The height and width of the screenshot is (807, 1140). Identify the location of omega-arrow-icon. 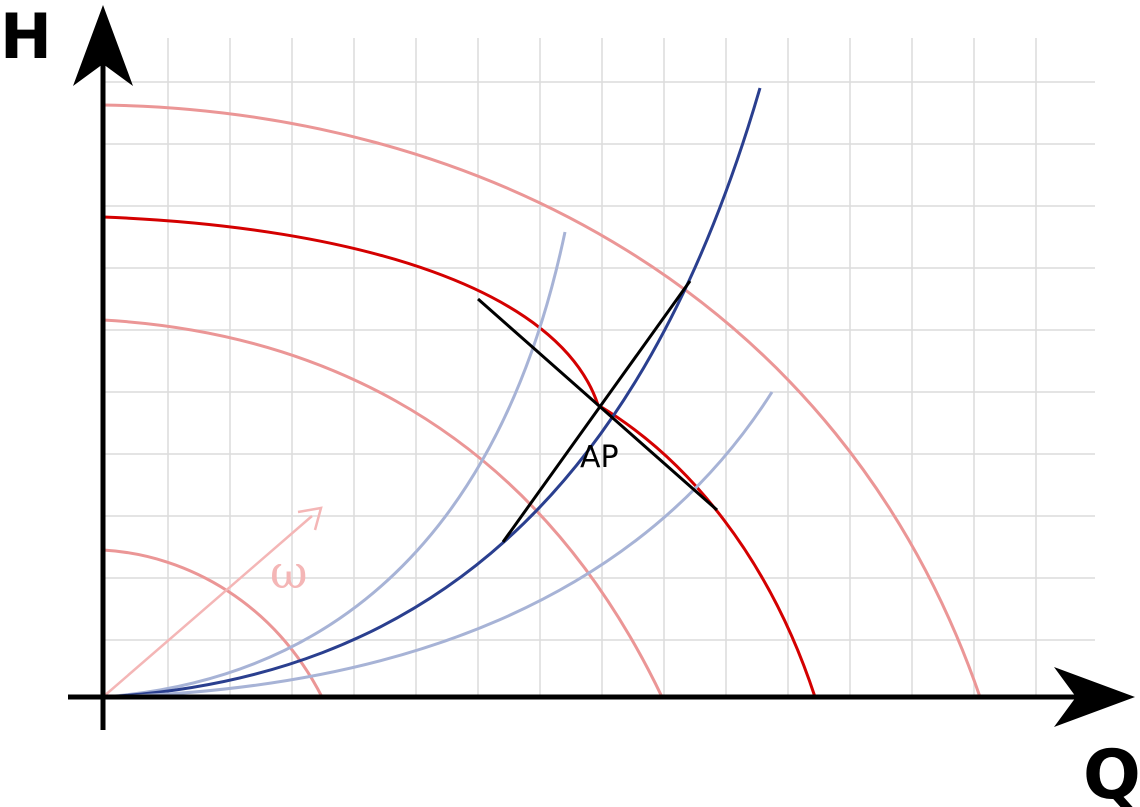
(212, 602).